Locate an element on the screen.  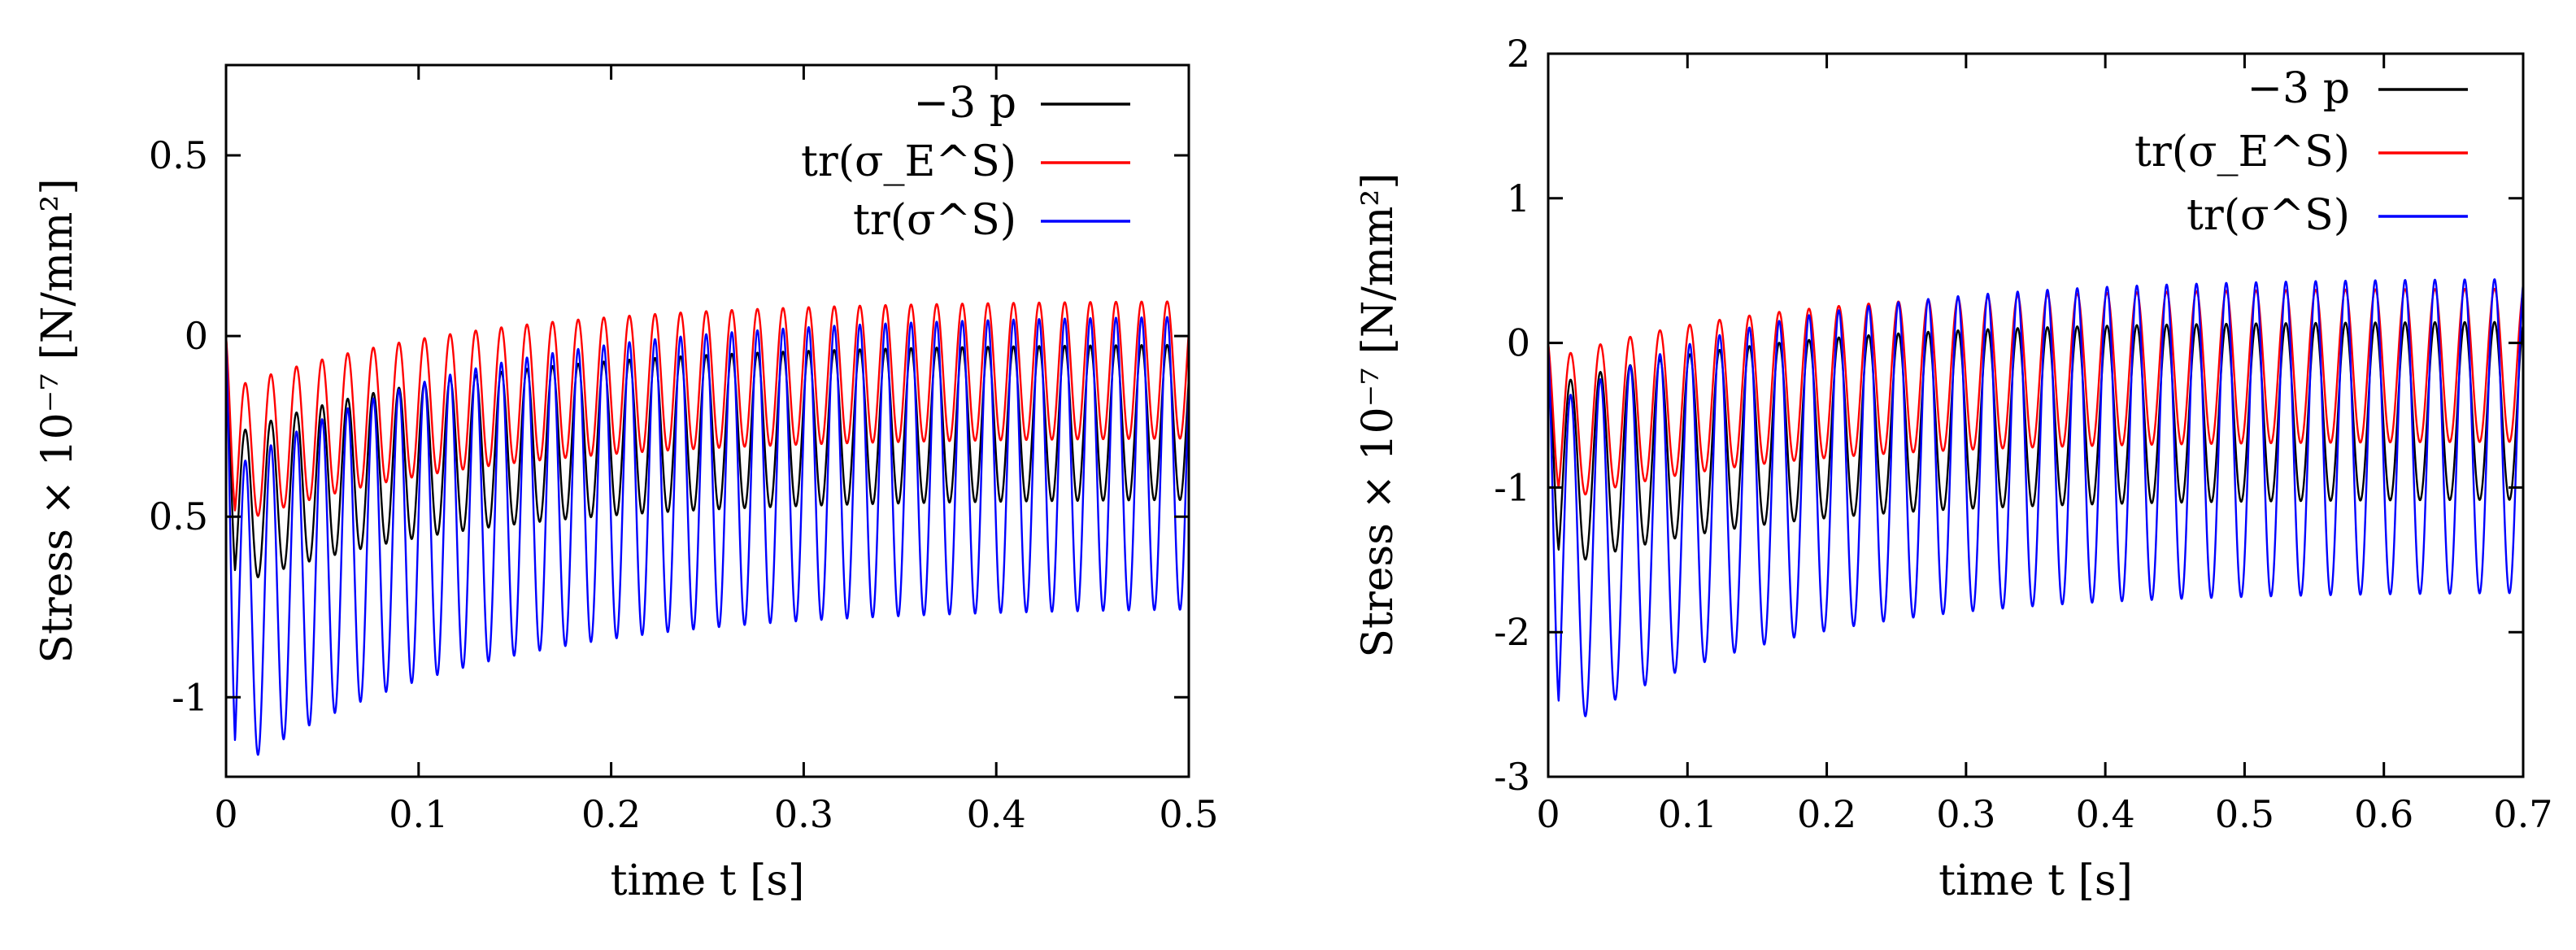
x-tick-label: 0.7 is located at coordinates (2523, 814).